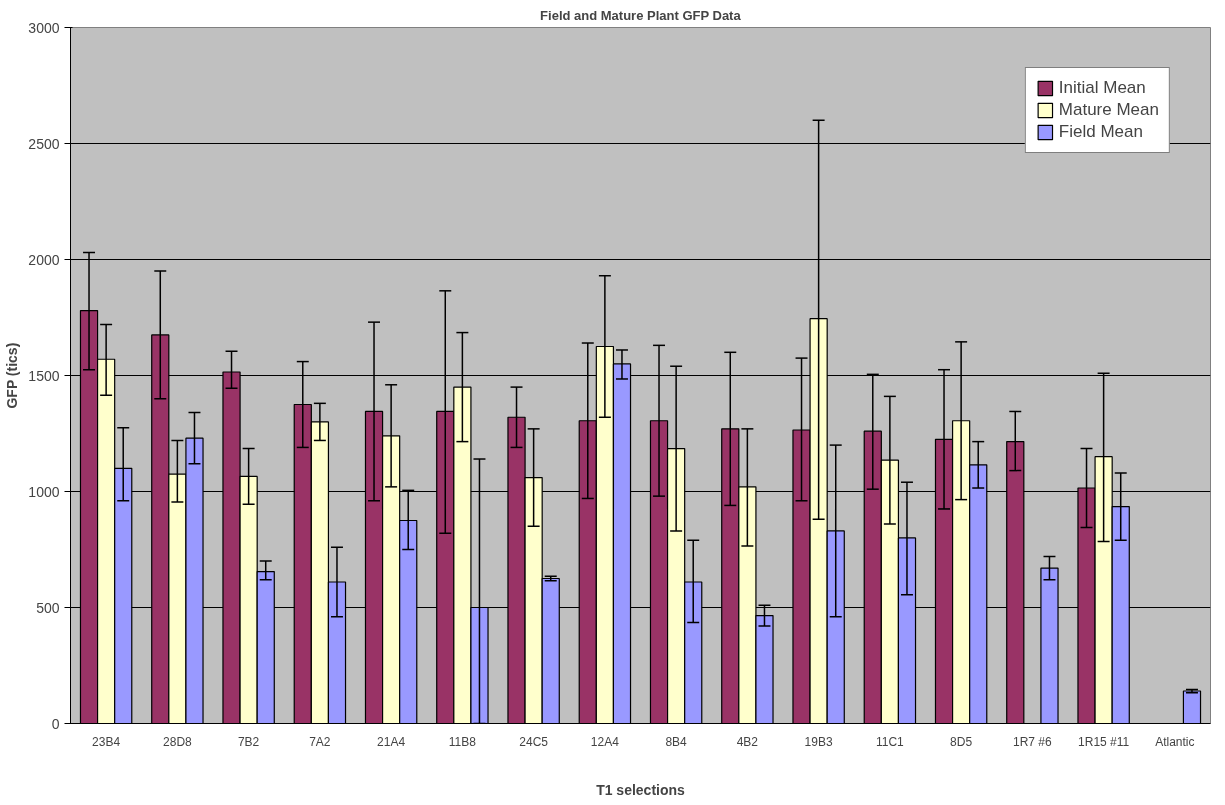 The height and width of the screenshot is (805, 1225). What do you see at coordinates (961, 741) in the screenshot?
I see `x-tick-label: 8D5` at bounding box center [961, 741].